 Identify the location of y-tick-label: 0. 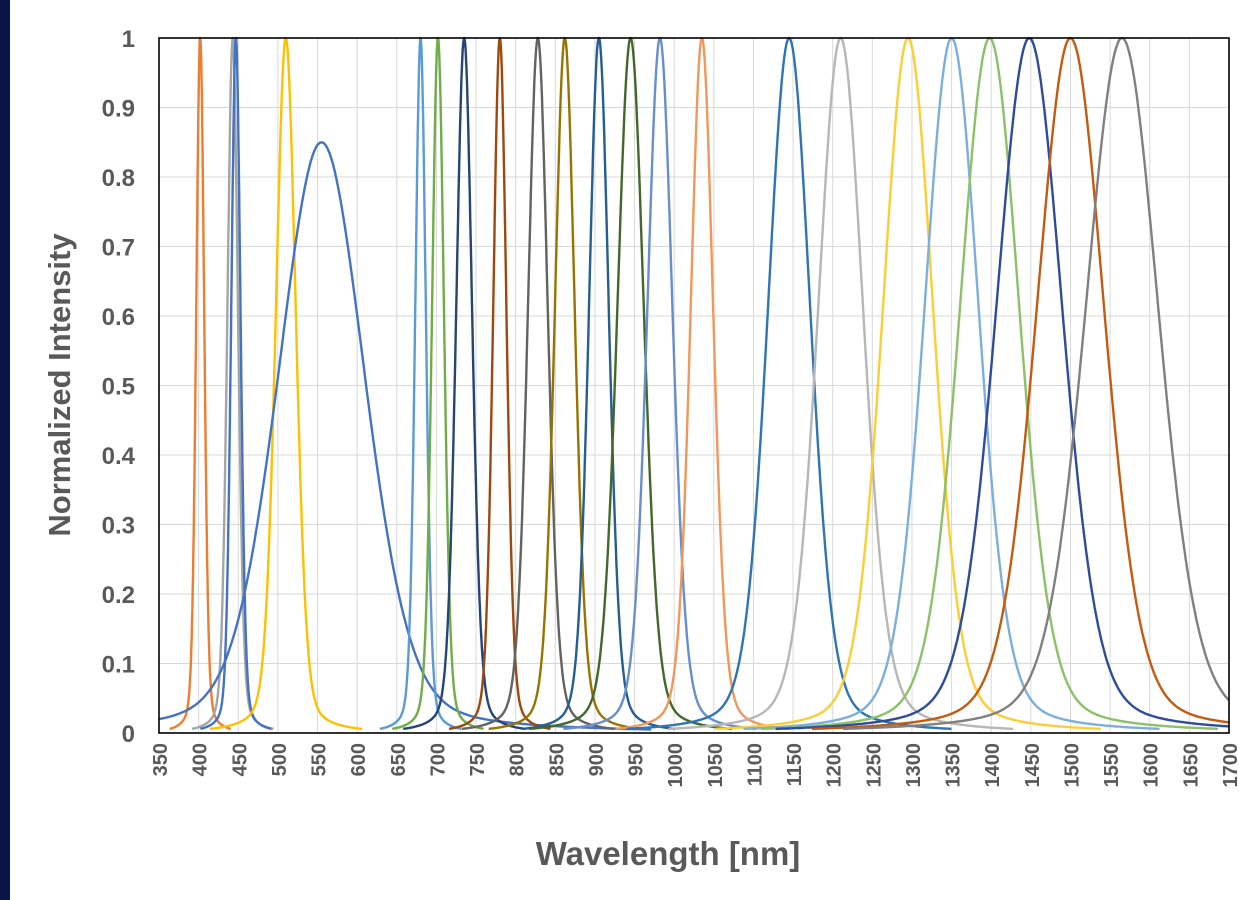
(128, 734).